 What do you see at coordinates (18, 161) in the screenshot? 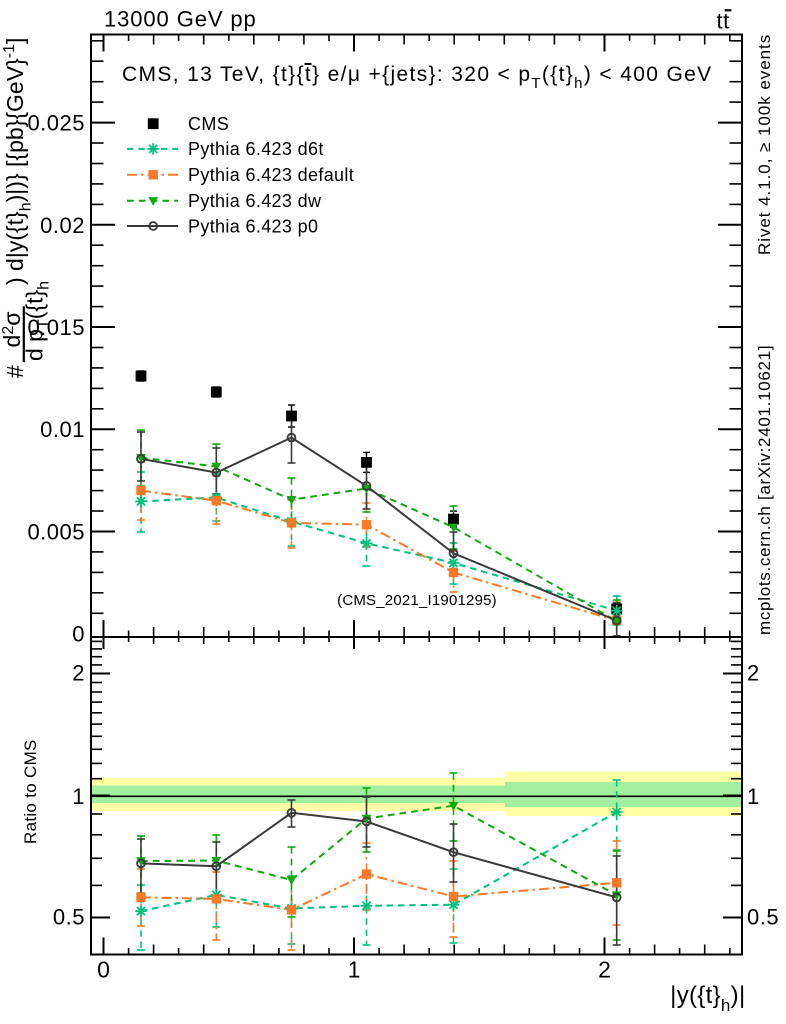
I see `svg-text: ) d|y({t}h)|)} [{pb}{GeV}-1]` at bounding box center [18, 161].